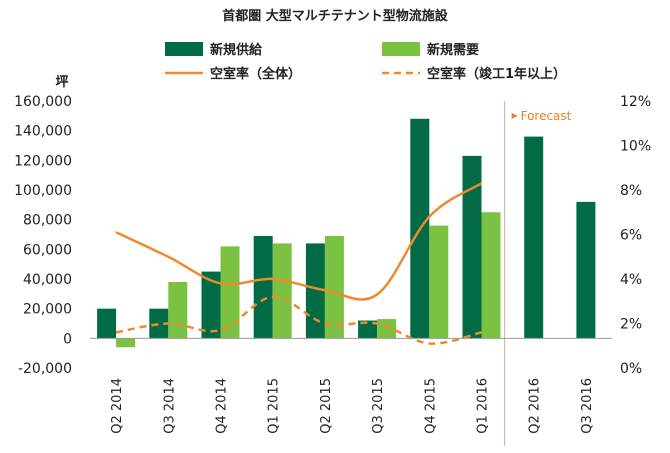  Describe the element at coordinates (169, 406) in the screenshot. I see `x-tick-label: Q3 2014` at that location.